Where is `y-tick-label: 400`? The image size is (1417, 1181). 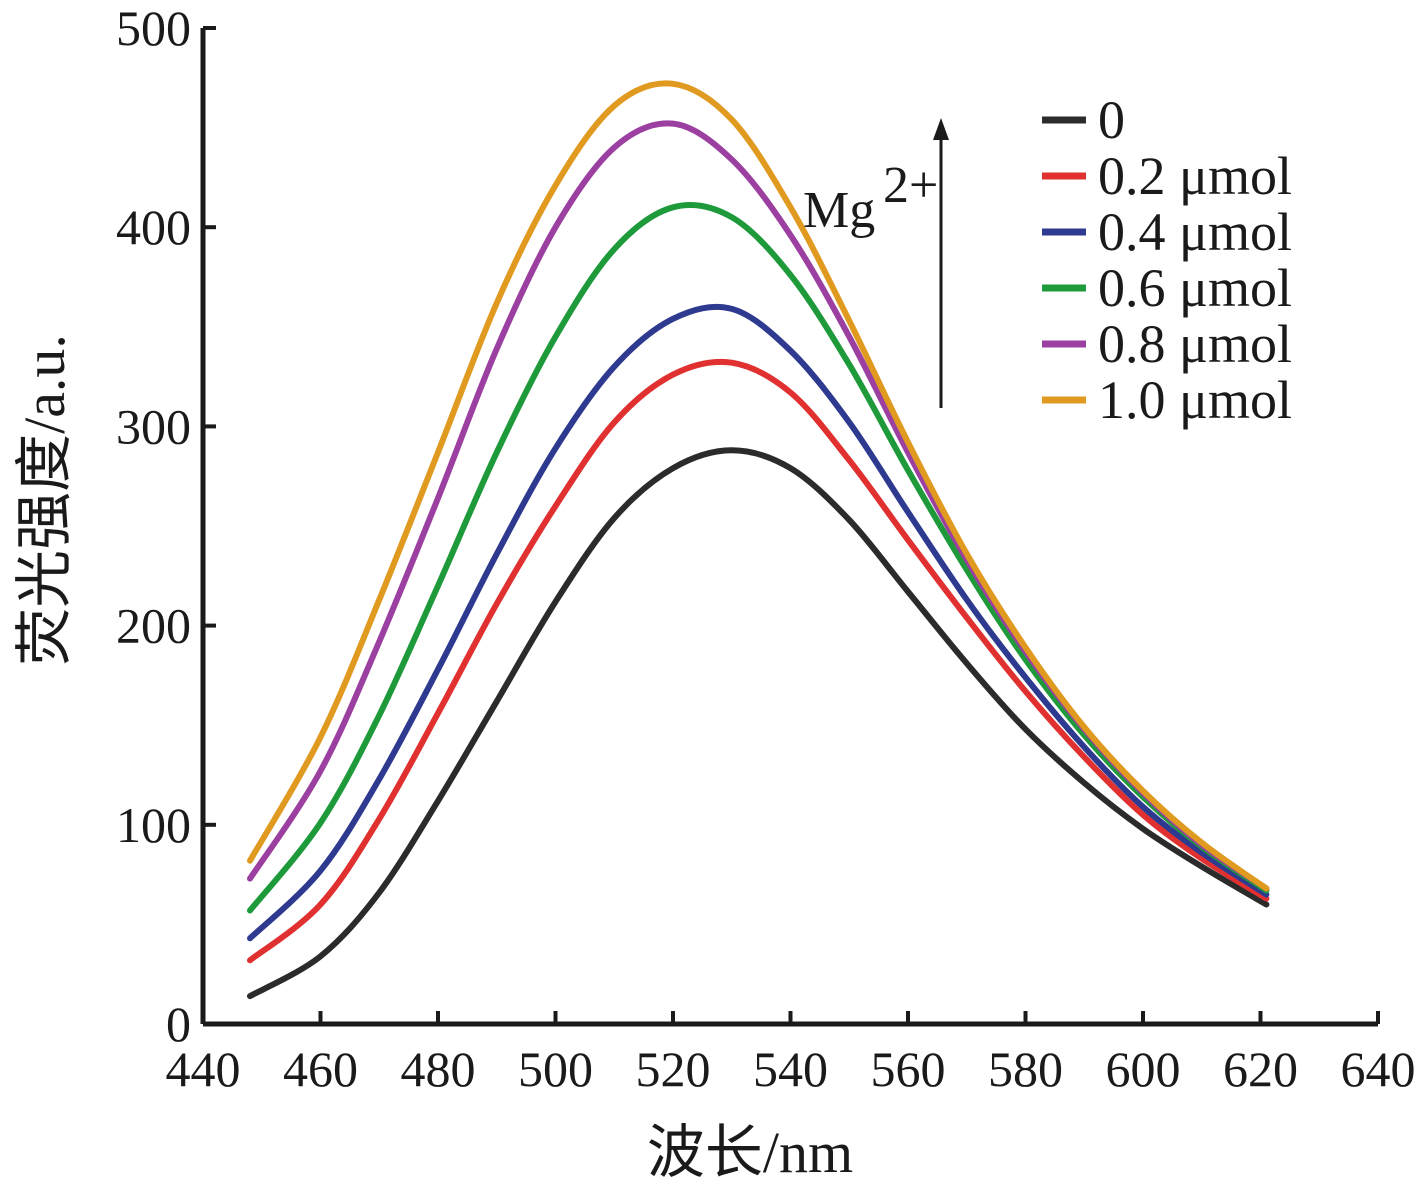 y-tick-label: 400 is located at coordinates (153, 227).